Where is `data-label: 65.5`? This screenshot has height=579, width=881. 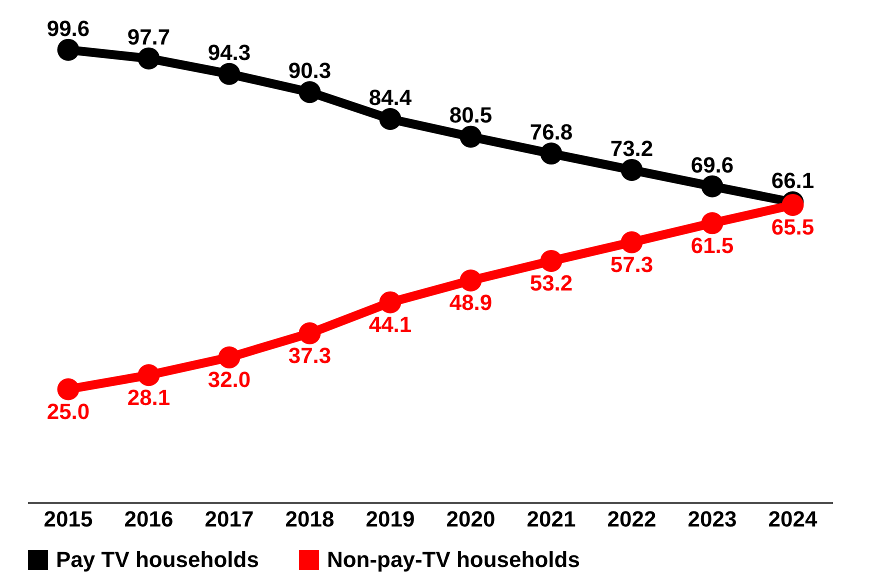
data-label: 65.5 is located at coordinates (792, 227).